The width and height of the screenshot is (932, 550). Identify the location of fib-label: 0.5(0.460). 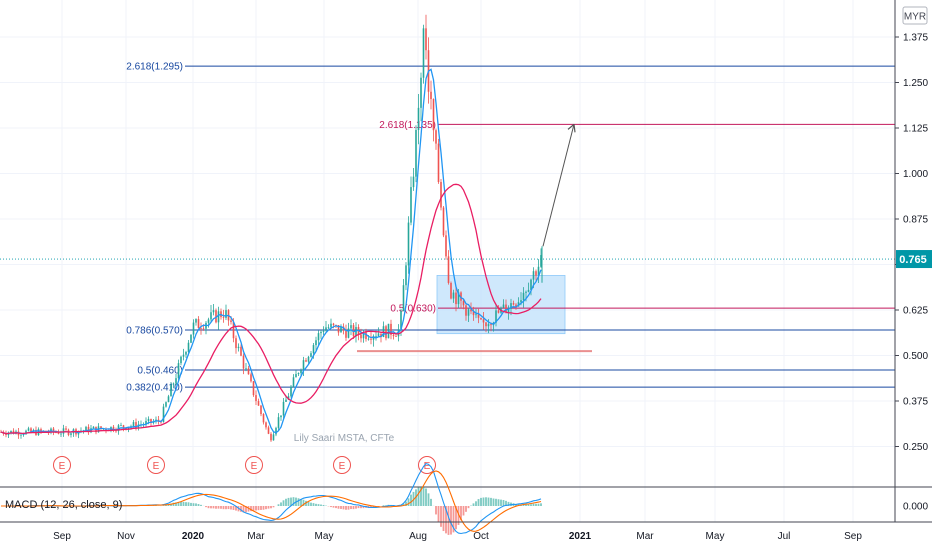
(160, 371).